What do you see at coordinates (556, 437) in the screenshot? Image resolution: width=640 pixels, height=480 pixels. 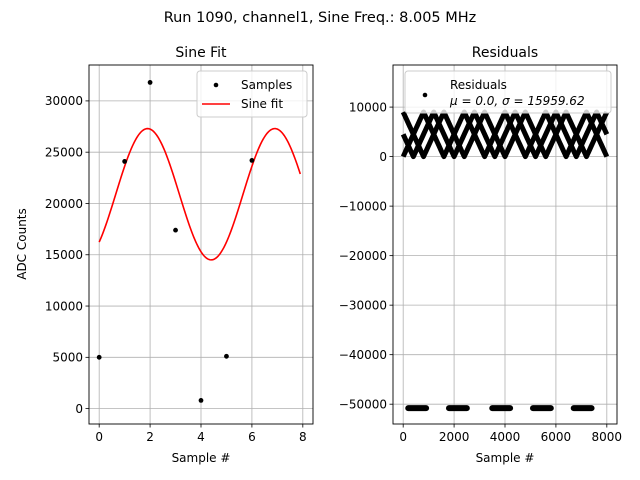 I see `residuals-xtick-label: 6000` at bounding box center [556, 437].